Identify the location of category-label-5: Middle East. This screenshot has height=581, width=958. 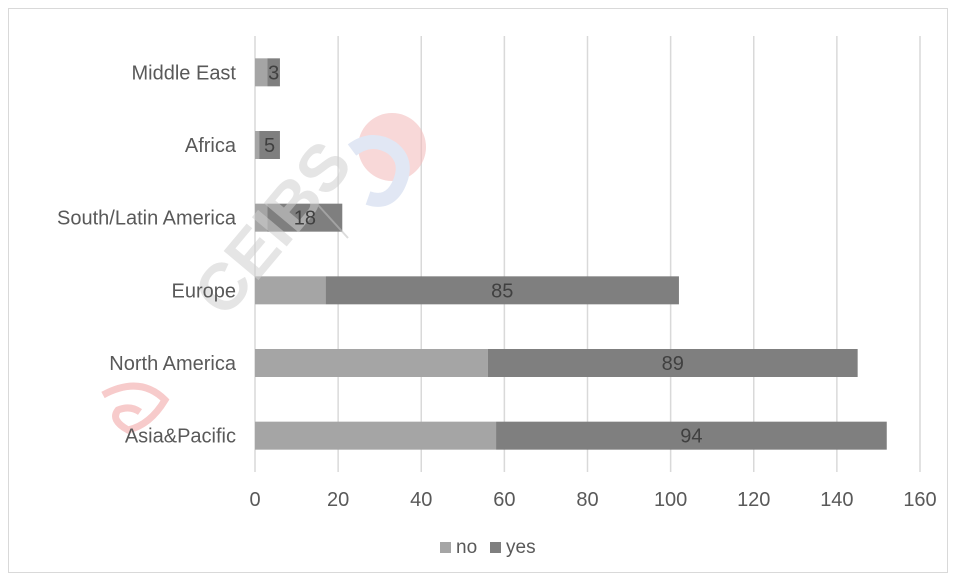
(184, 73).